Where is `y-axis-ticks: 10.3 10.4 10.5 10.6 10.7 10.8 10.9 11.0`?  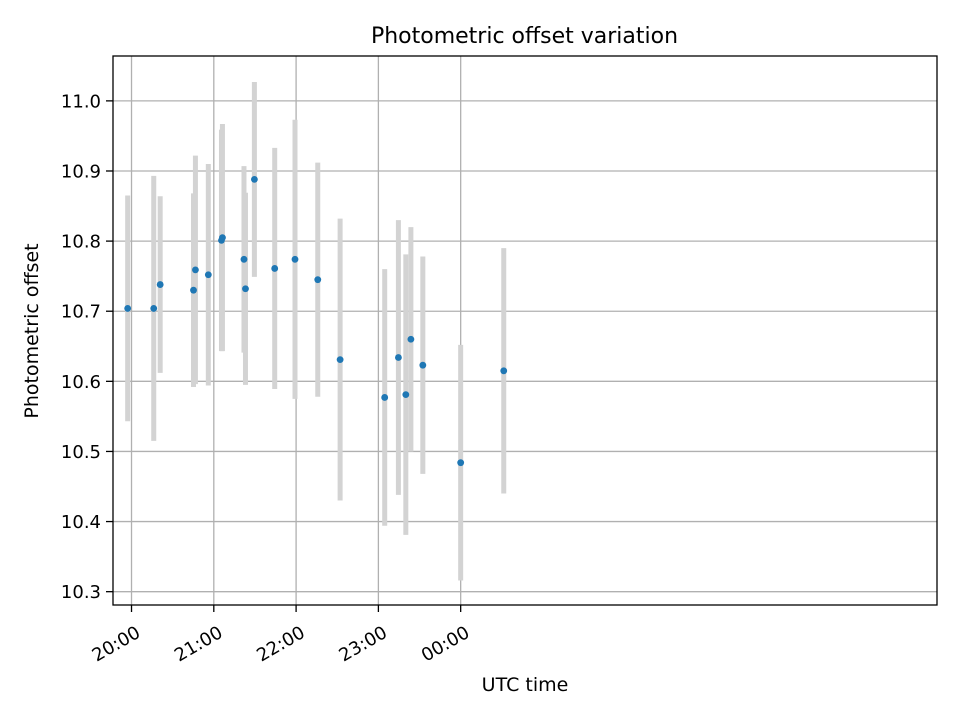 y-axis-ticks: 10.3 10.4 10.5 10.6 10.7 10.8 10.9 11.0 is located at coordinates (87, 347).